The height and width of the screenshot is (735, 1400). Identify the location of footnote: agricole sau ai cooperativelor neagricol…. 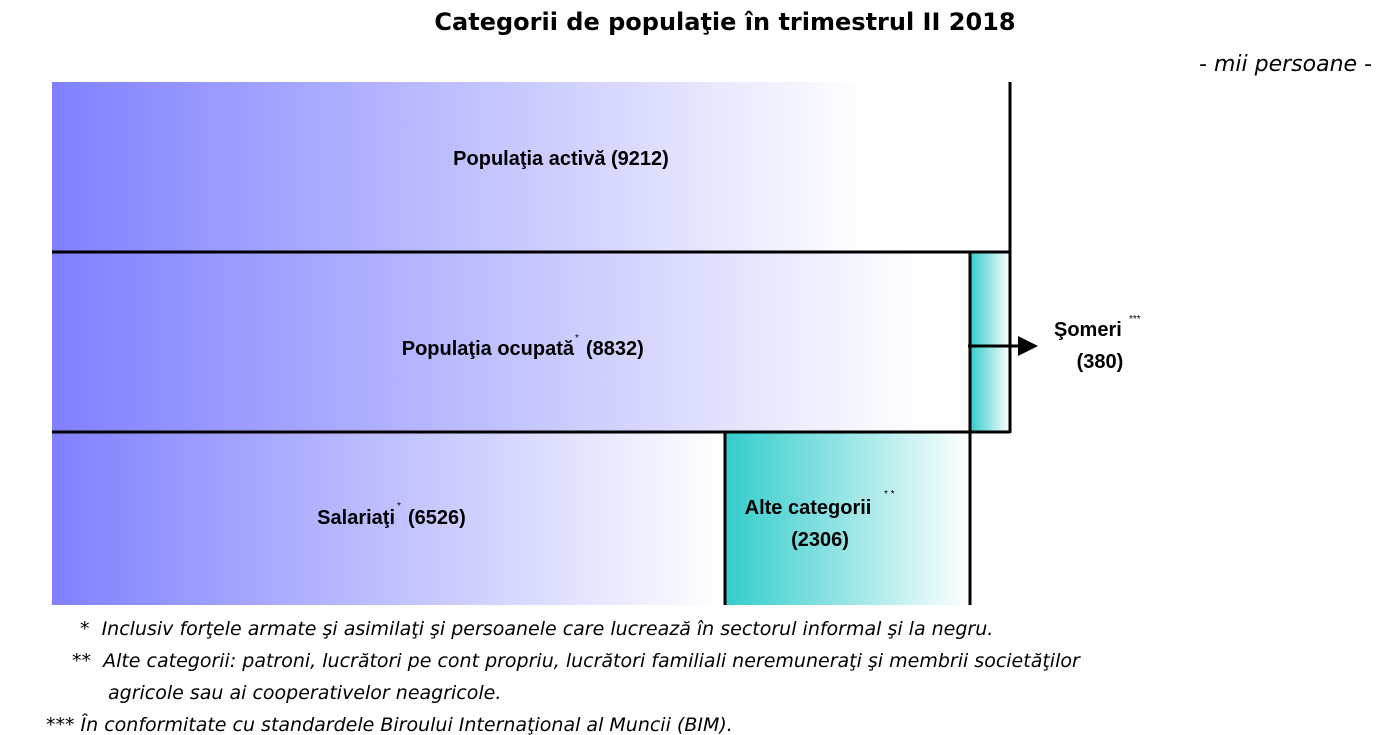
(304, 693).